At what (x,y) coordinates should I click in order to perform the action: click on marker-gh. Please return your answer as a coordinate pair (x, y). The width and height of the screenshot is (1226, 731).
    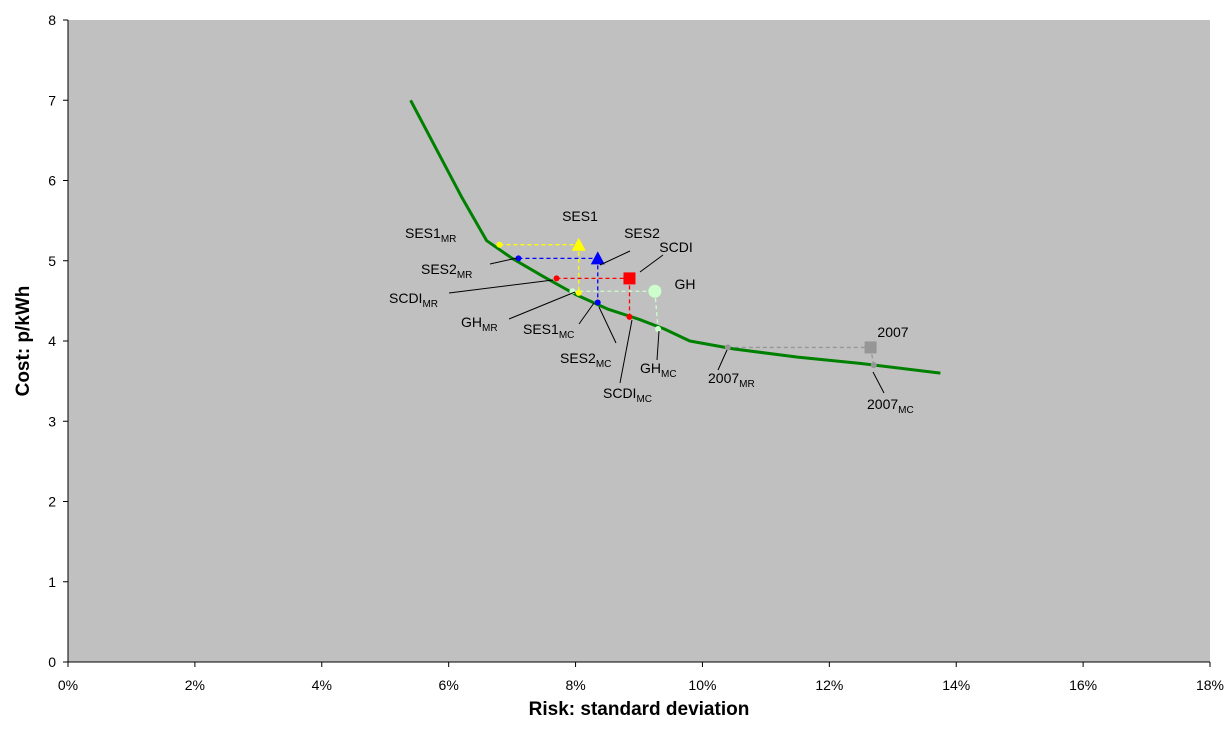
    Looking at the image, I should click on (655, 291).